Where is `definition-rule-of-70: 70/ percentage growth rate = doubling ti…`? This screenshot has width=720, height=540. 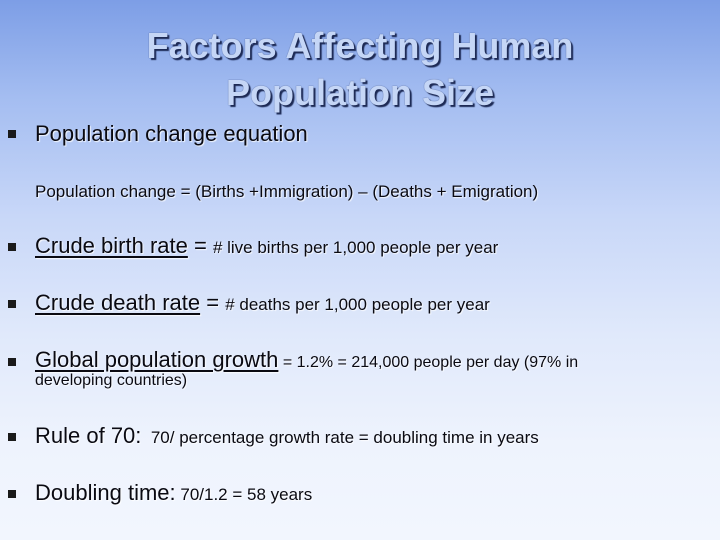 definition-rule-of-70: 70/ percentage growth rate = doubling ti… is located at coordinates (340, 437).